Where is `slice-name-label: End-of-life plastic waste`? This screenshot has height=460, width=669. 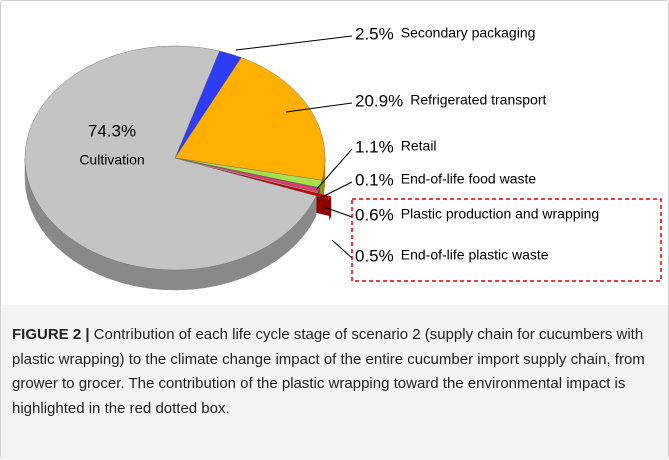 slice-name-label: End-of-life plastic waste is located at coordinates (475, 255).